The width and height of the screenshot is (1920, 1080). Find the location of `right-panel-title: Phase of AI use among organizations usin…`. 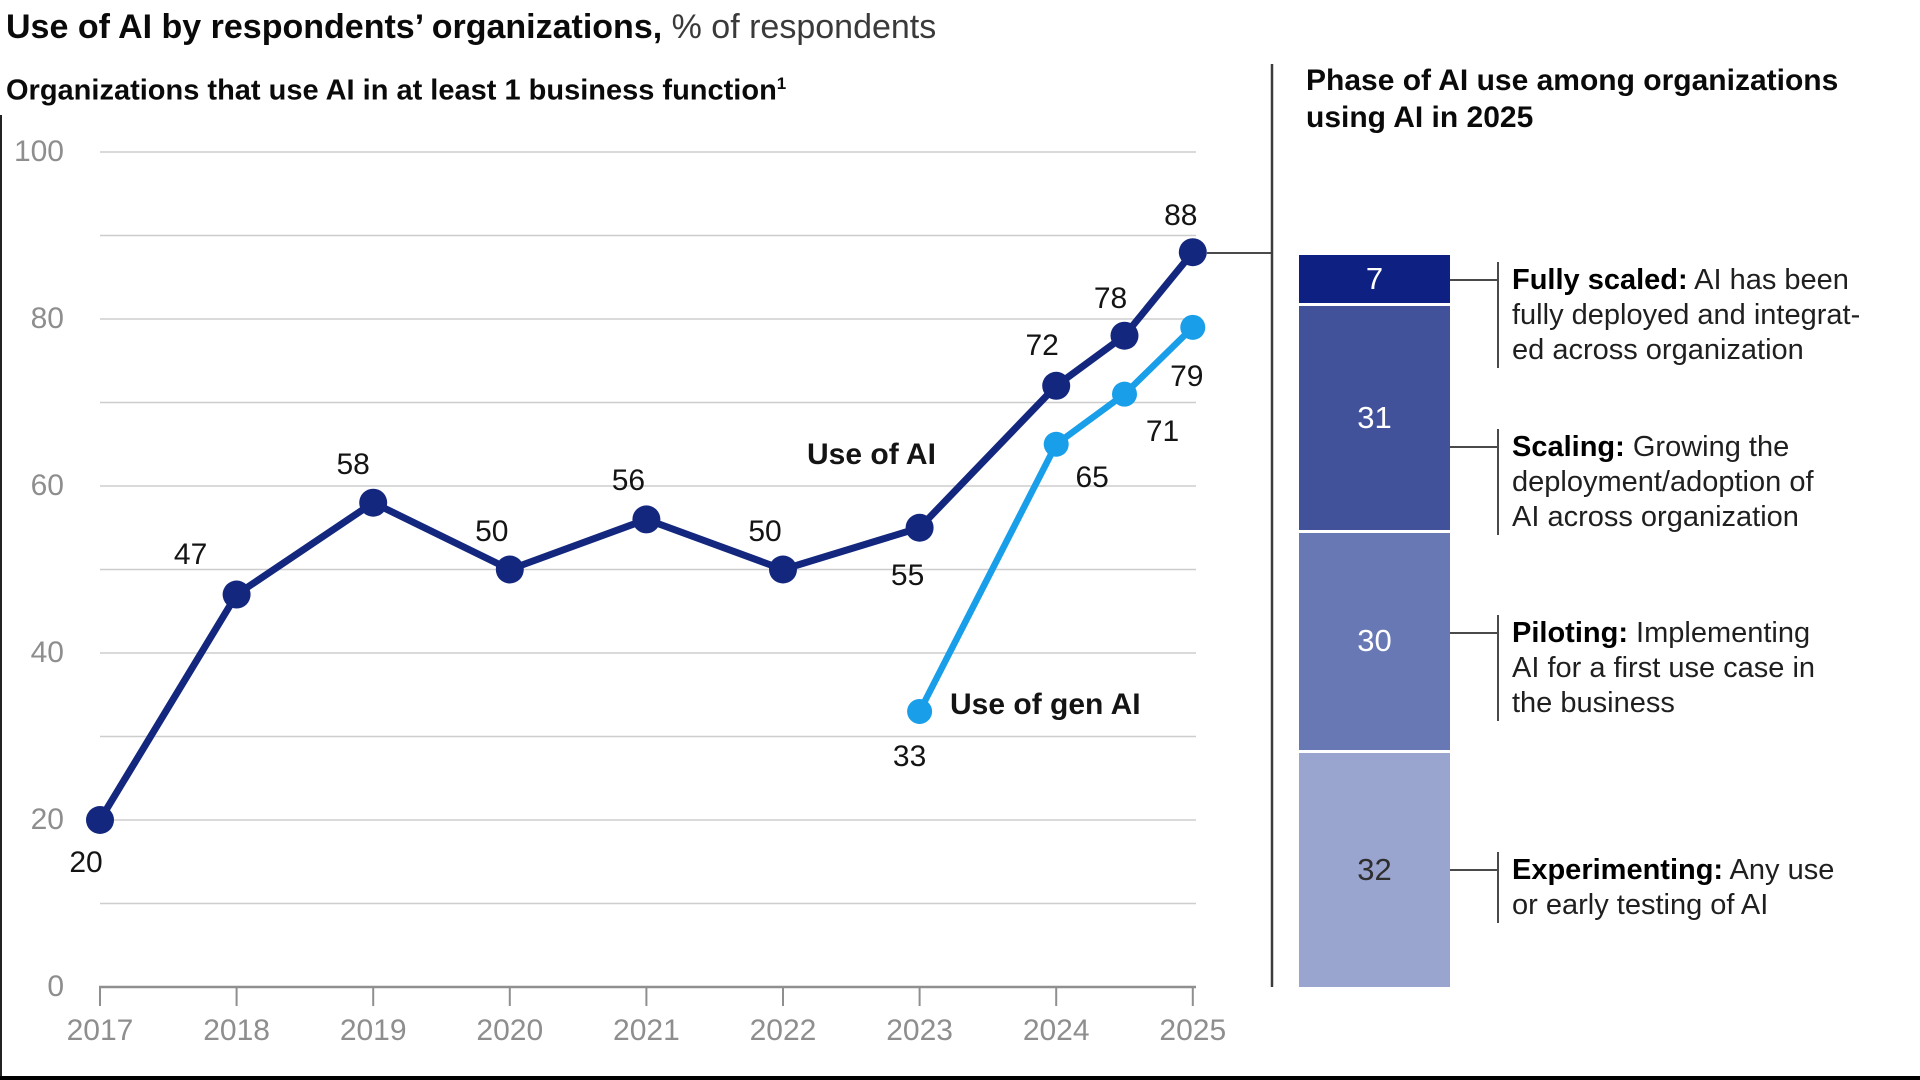

right-panel-title: Phase of AI use among organizations usin… is located at coordinates (1572, 99).